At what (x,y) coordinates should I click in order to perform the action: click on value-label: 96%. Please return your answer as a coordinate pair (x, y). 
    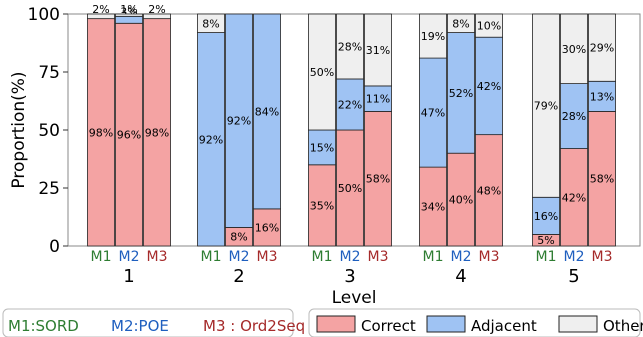
    Looking at the image, I should click on (129, 135).